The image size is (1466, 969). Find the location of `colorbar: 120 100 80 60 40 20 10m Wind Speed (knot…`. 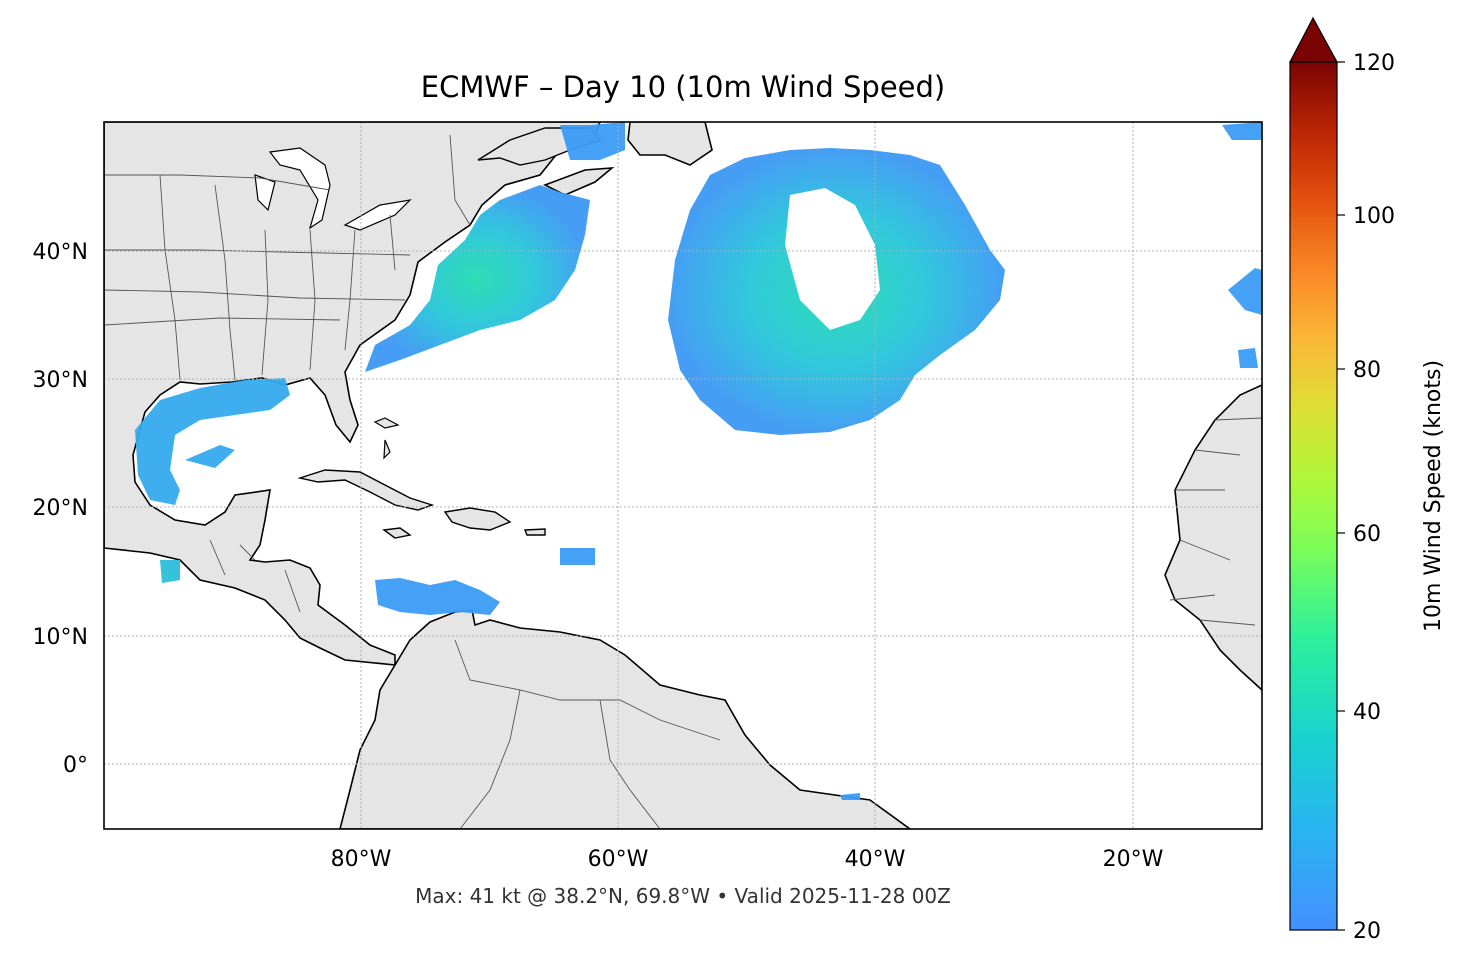

colorbar: 120 100 80 60 40 20 10m Wind Speed (knot… is located at coordinates (1367, 480).